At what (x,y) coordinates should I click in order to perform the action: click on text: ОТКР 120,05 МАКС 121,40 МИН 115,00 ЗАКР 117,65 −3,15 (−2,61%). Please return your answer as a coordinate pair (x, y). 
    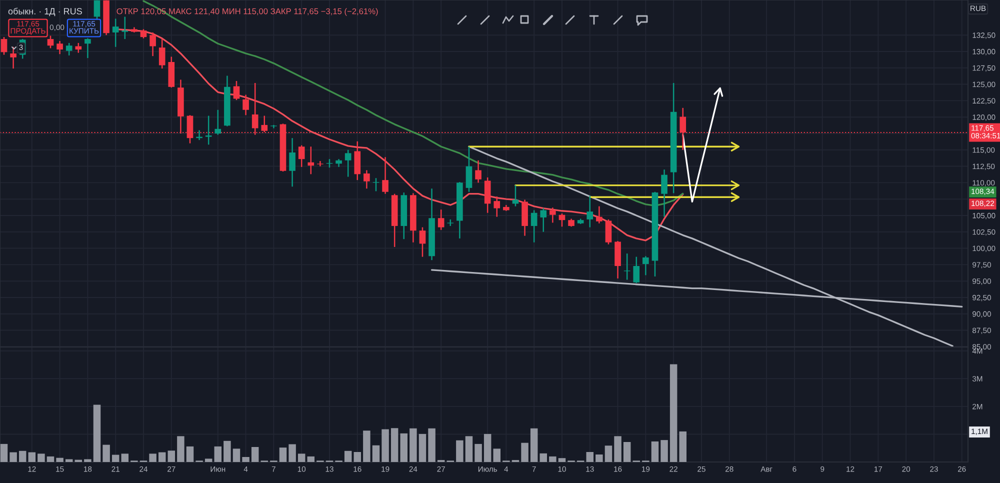
    Looking at the image, I should click on (247, 12).